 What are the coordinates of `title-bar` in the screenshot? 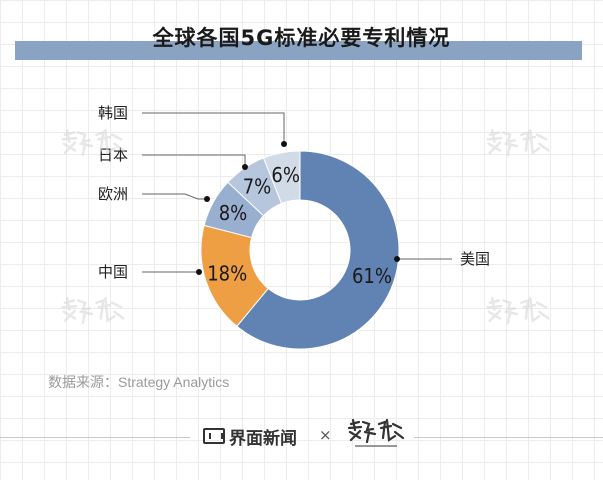 It's located at (298, 50).